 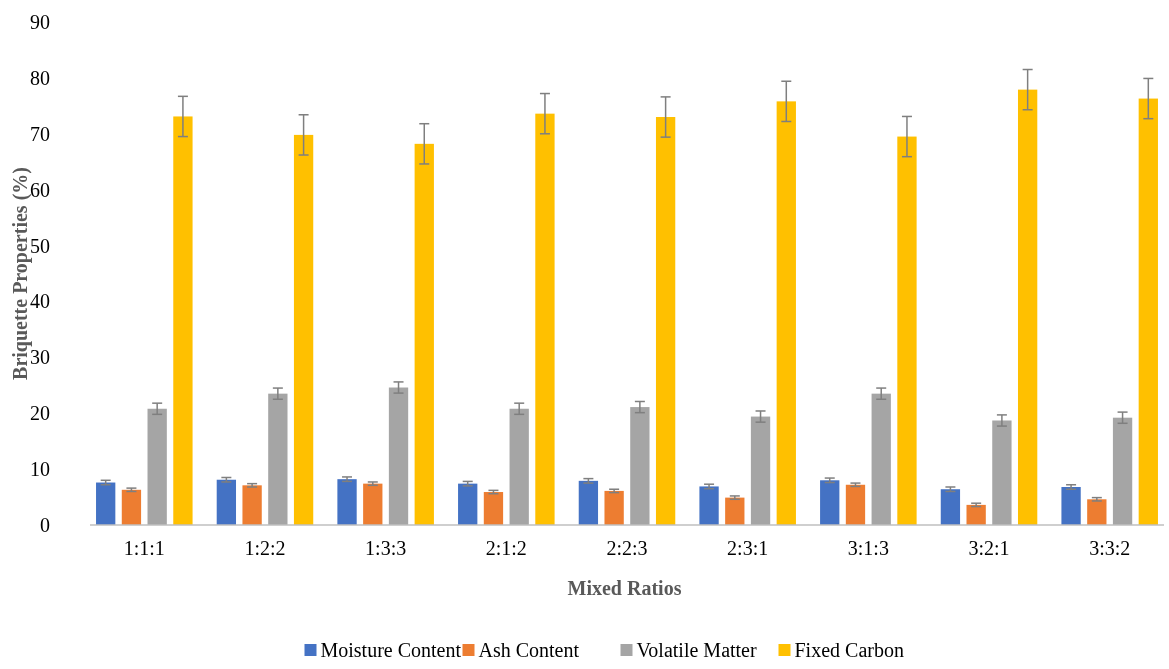 I want to click on x-tick-label: 2:2:3, so click(x=627, y=548).